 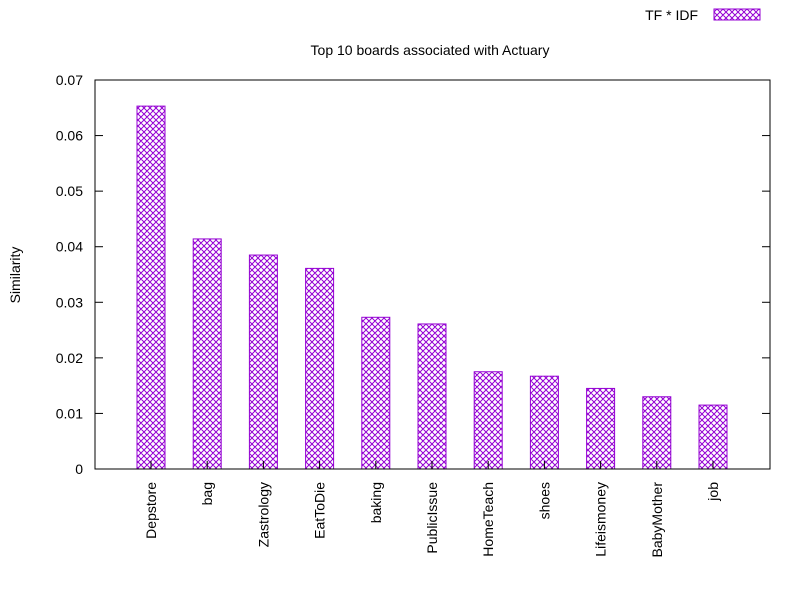 What do you see at coordinates (544, 422) in the screenshot?
I see `bar-shoes` at bounding box center [544, 422].